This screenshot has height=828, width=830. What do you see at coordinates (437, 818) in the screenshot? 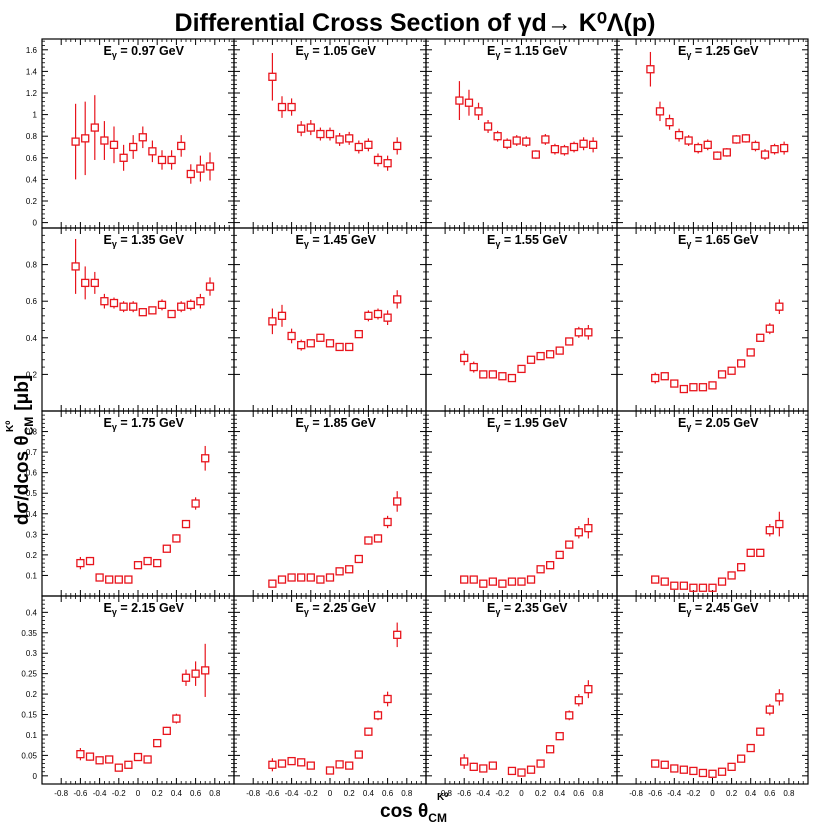
I see `x-axis-label-sub: CM` at bounding box center [437, 818].